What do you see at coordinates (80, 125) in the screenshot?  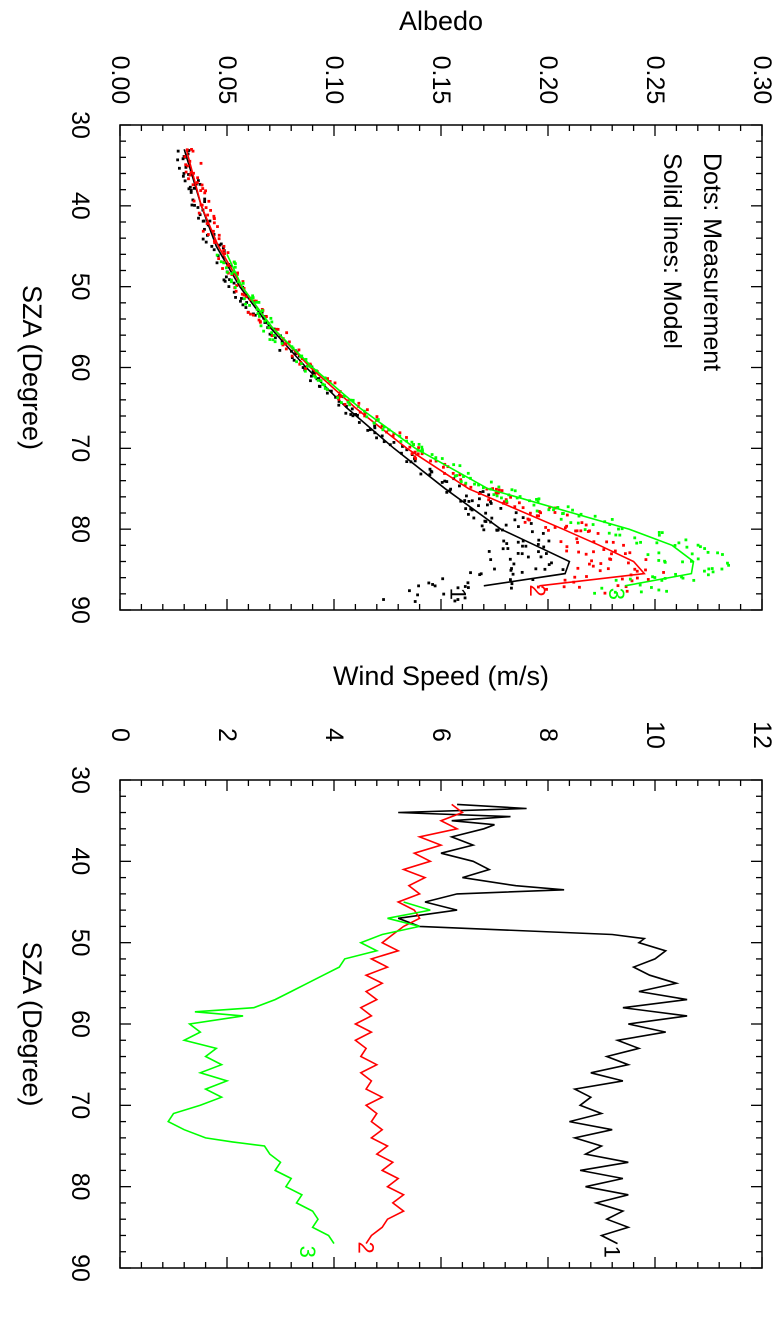 I see `albedo-x-tick-label: 30` at bounding box center [80, 125].